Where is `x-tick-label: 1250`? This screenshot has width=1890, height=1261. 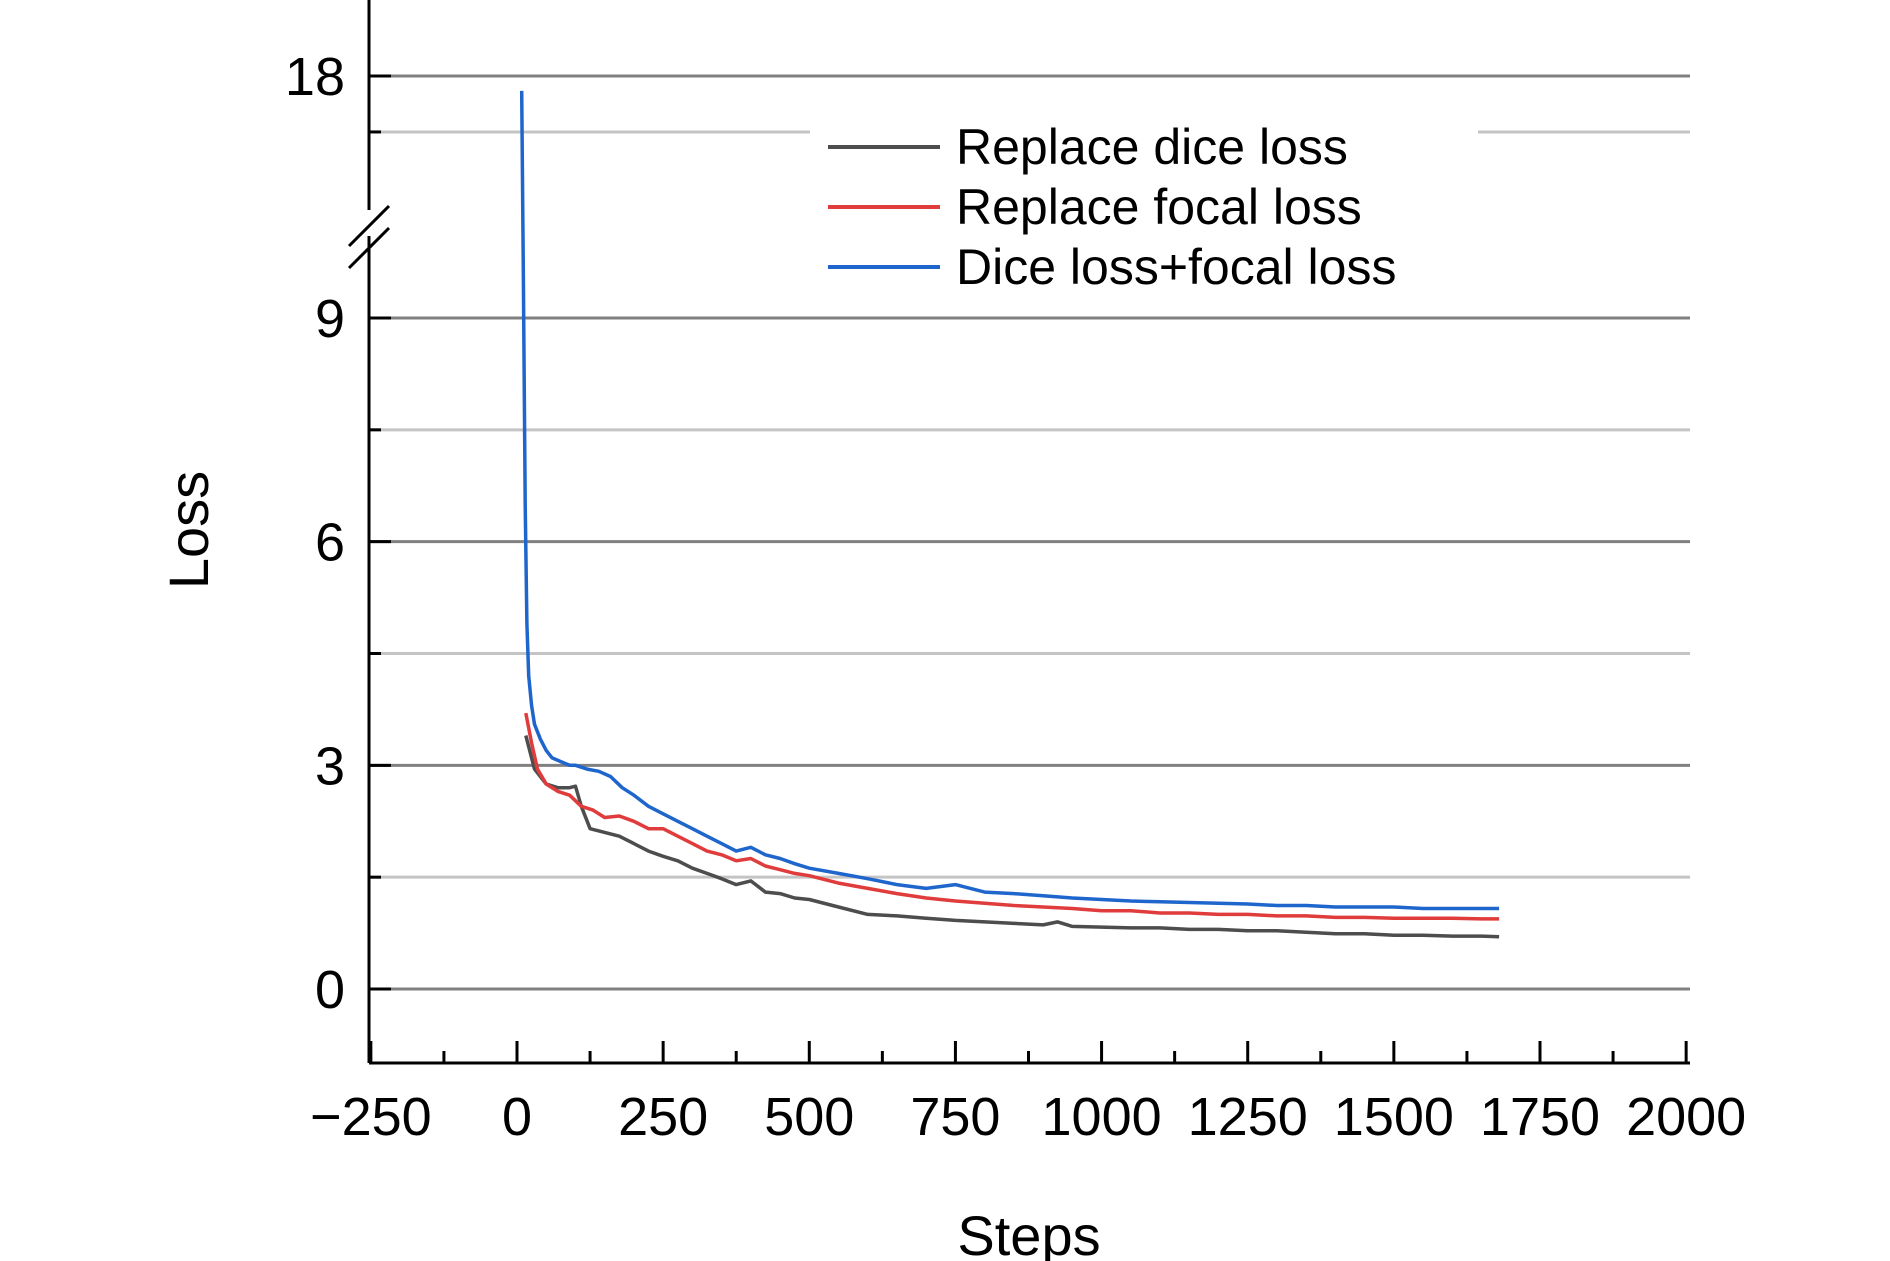 x-tick-label: 1250 is located at coordinates (1248, 1117).